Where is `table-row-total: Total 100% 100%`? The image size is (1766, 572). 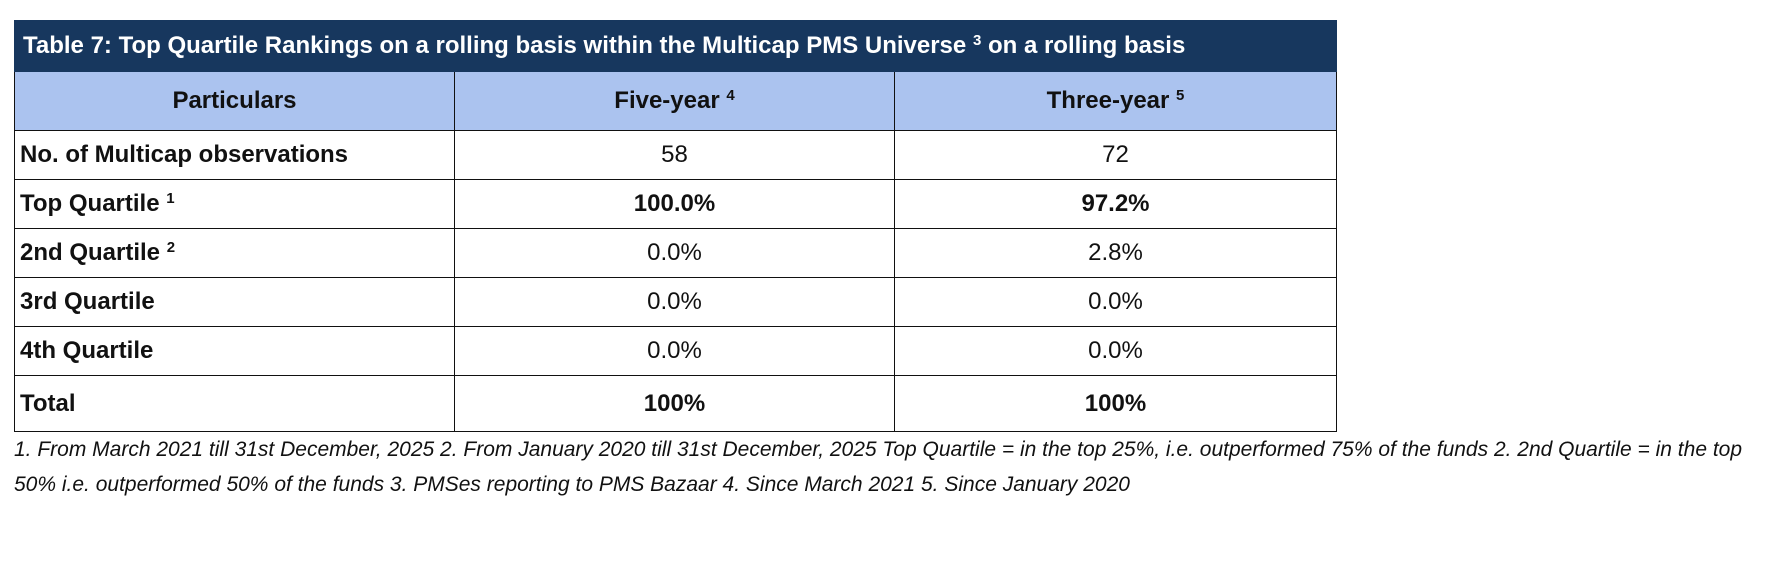
table-row-total: Total 100% 100% is located at coordinates (675, 403).